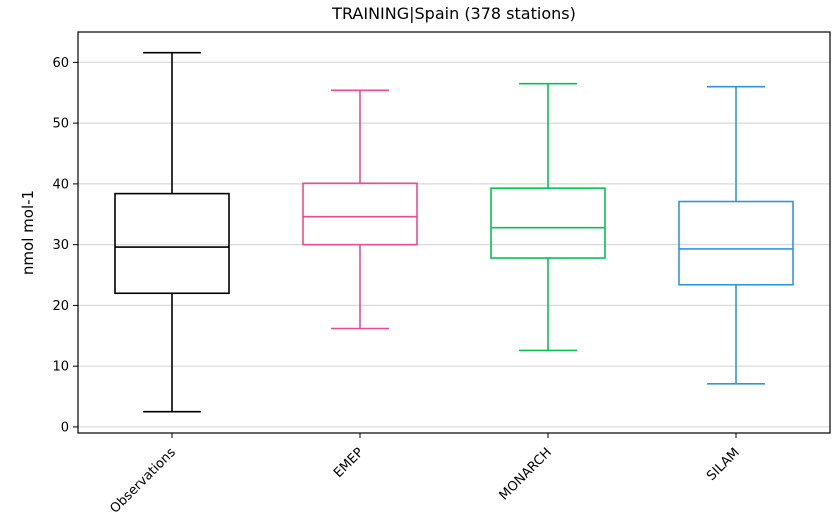 The height and width of the screenshot is (528, 839). I want to click on x-tick-label: EMEP, so click(349, 463).